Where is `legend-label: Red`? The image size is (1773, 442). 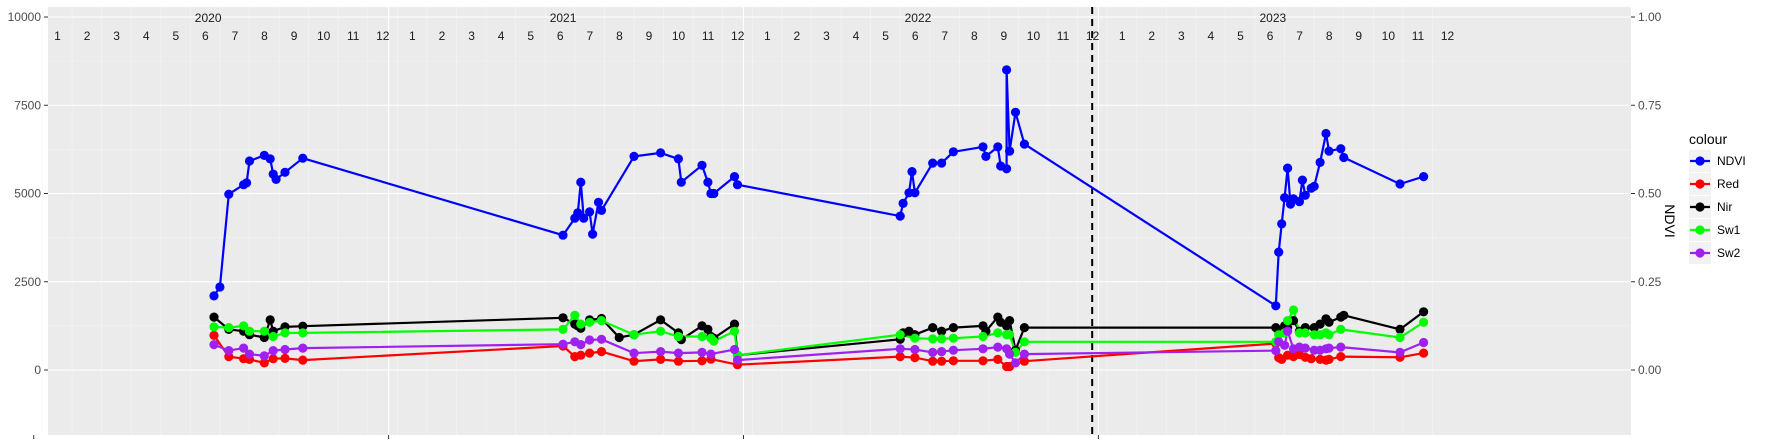 legend-label: Red is located at coordinates (1728, 184).